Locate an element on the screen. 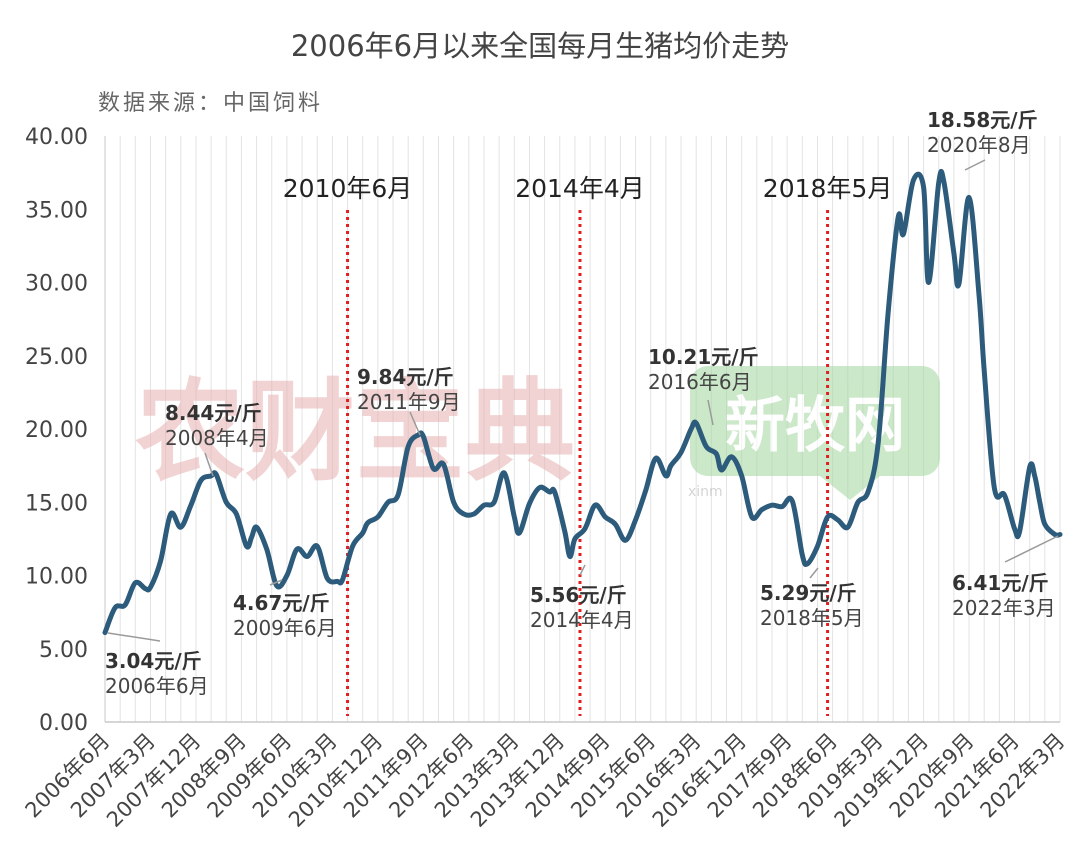 This screenshot has height=868, width=1080. y-tick-label: 40.00 is located at coordinates (56, 137).